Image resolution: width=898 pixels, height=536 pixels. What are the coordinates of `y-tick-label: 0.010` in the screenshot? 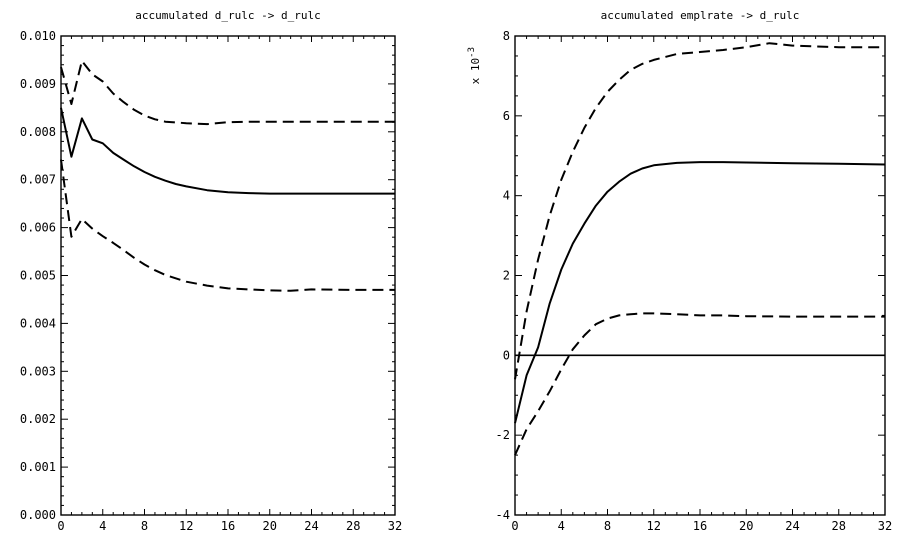 It's located at (38, 36).